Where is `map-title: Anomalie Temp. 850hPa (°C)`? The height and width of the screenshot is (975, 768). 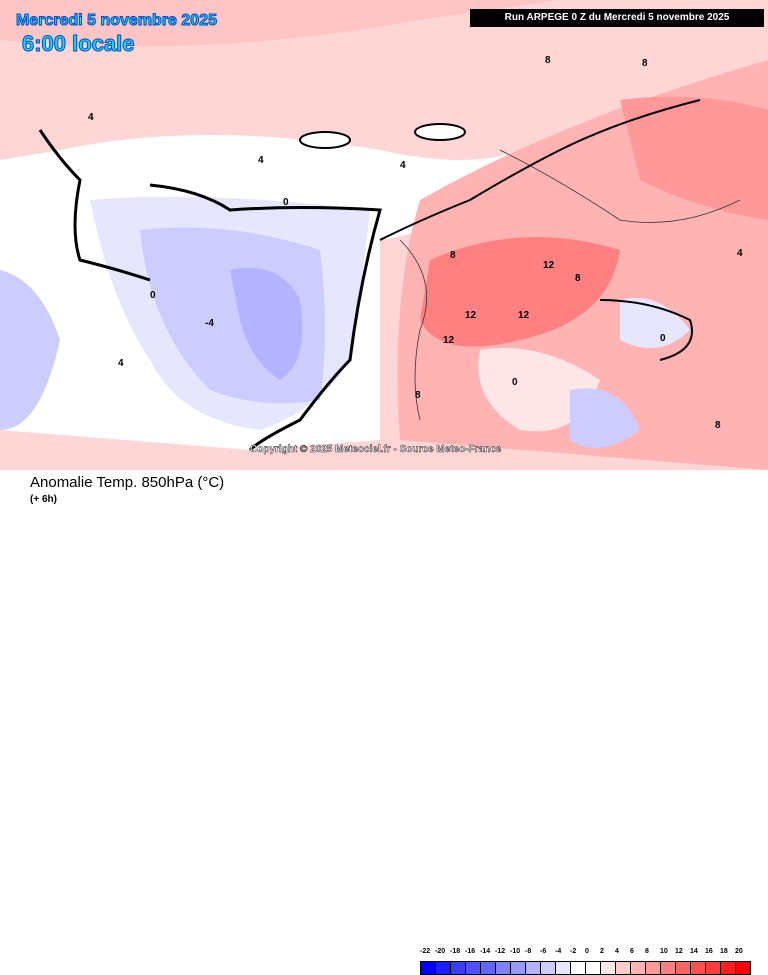 map-title: Anomalie Temp. 850hPa (°C) is located at coordinates (127, 482).